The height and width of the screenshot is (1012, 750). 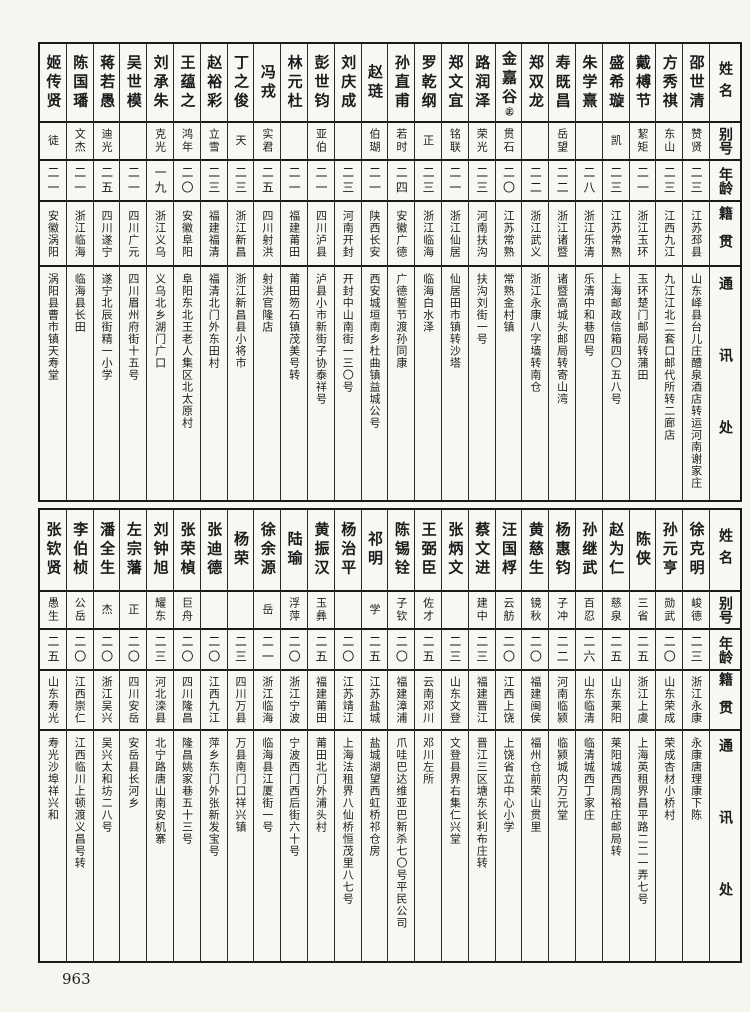 What do you see at coordinates (615, 232) in the screenshot?
I see `person-native-cell: 江苏常熟` at bounding box center [615, 232].